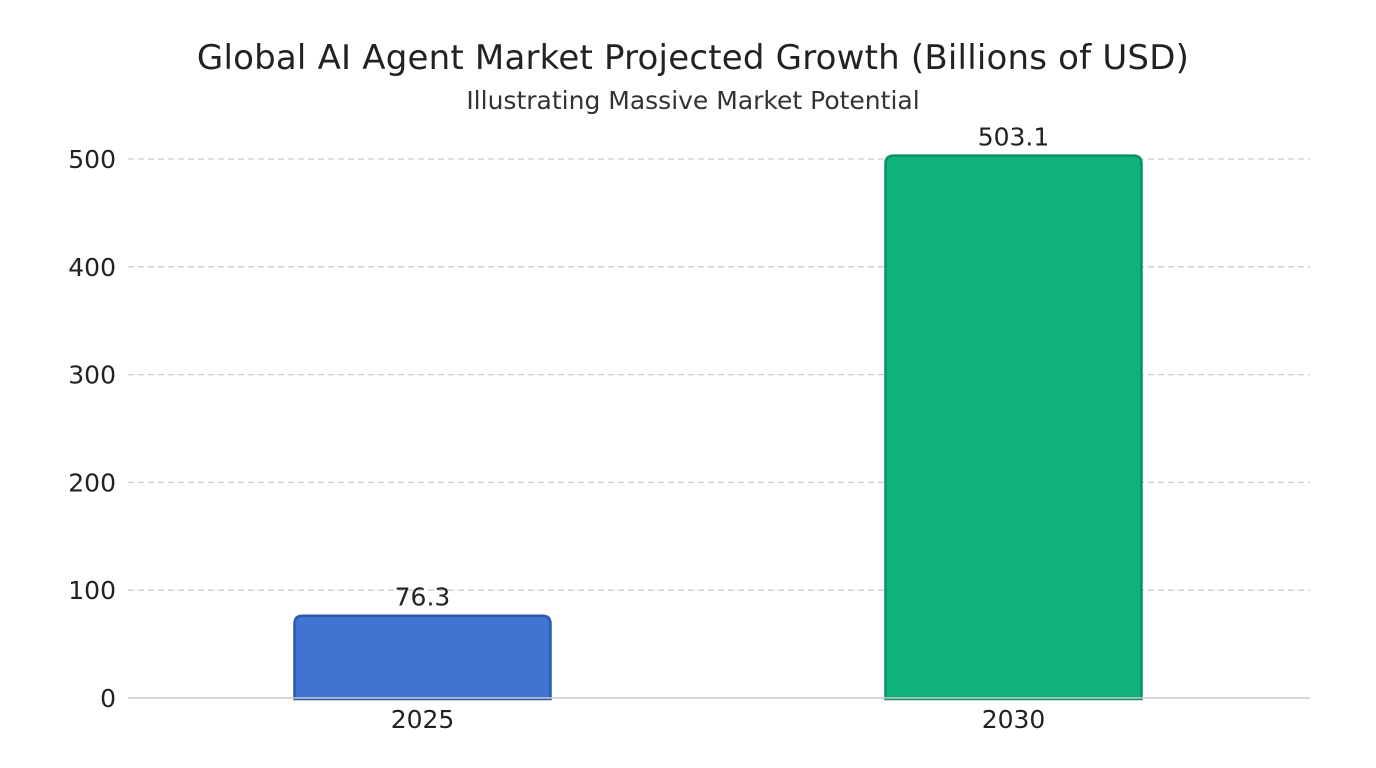  Describe the element at coordinates (92, 482) in the screenshot. I see `y-tick-label: 200` at that location.